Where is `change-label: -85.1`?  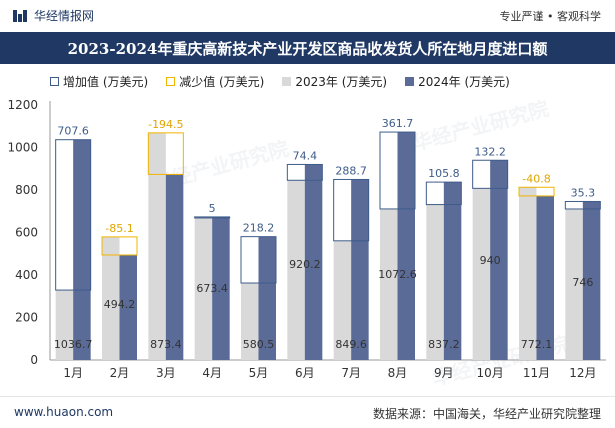
change-label: -85.1 is located at coordinates (119, 228).